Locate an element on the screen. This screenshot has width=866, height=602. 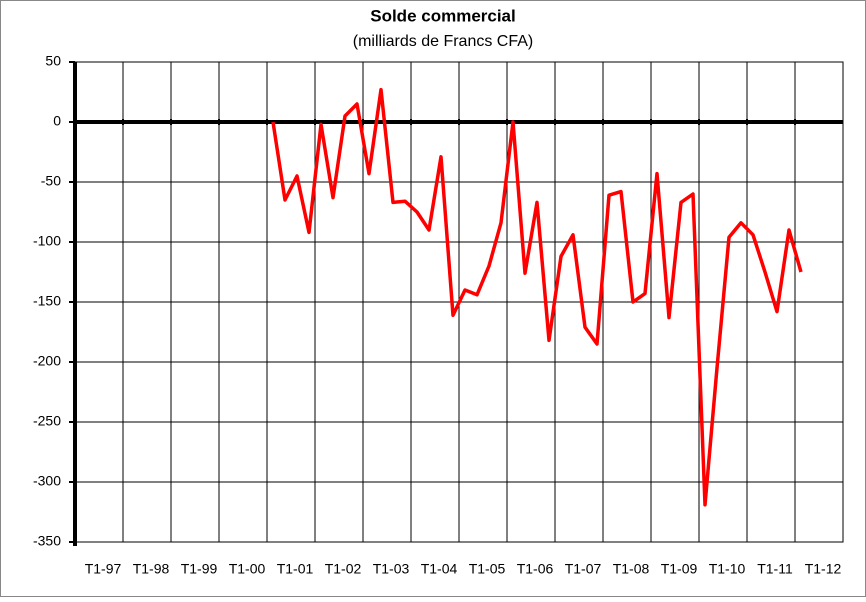
x-tick-label: T1-01 is located at coordinates (295, 569).